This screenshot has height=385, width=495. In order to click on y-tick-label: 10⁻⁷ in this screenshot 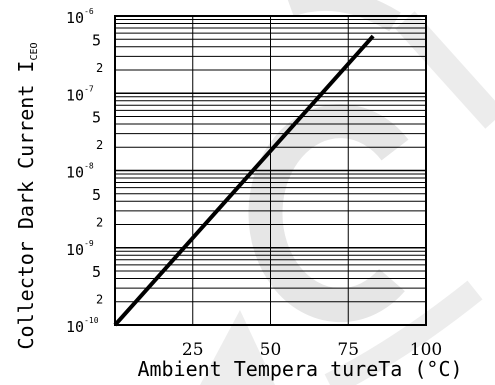, I will do `click(80, 94)`.